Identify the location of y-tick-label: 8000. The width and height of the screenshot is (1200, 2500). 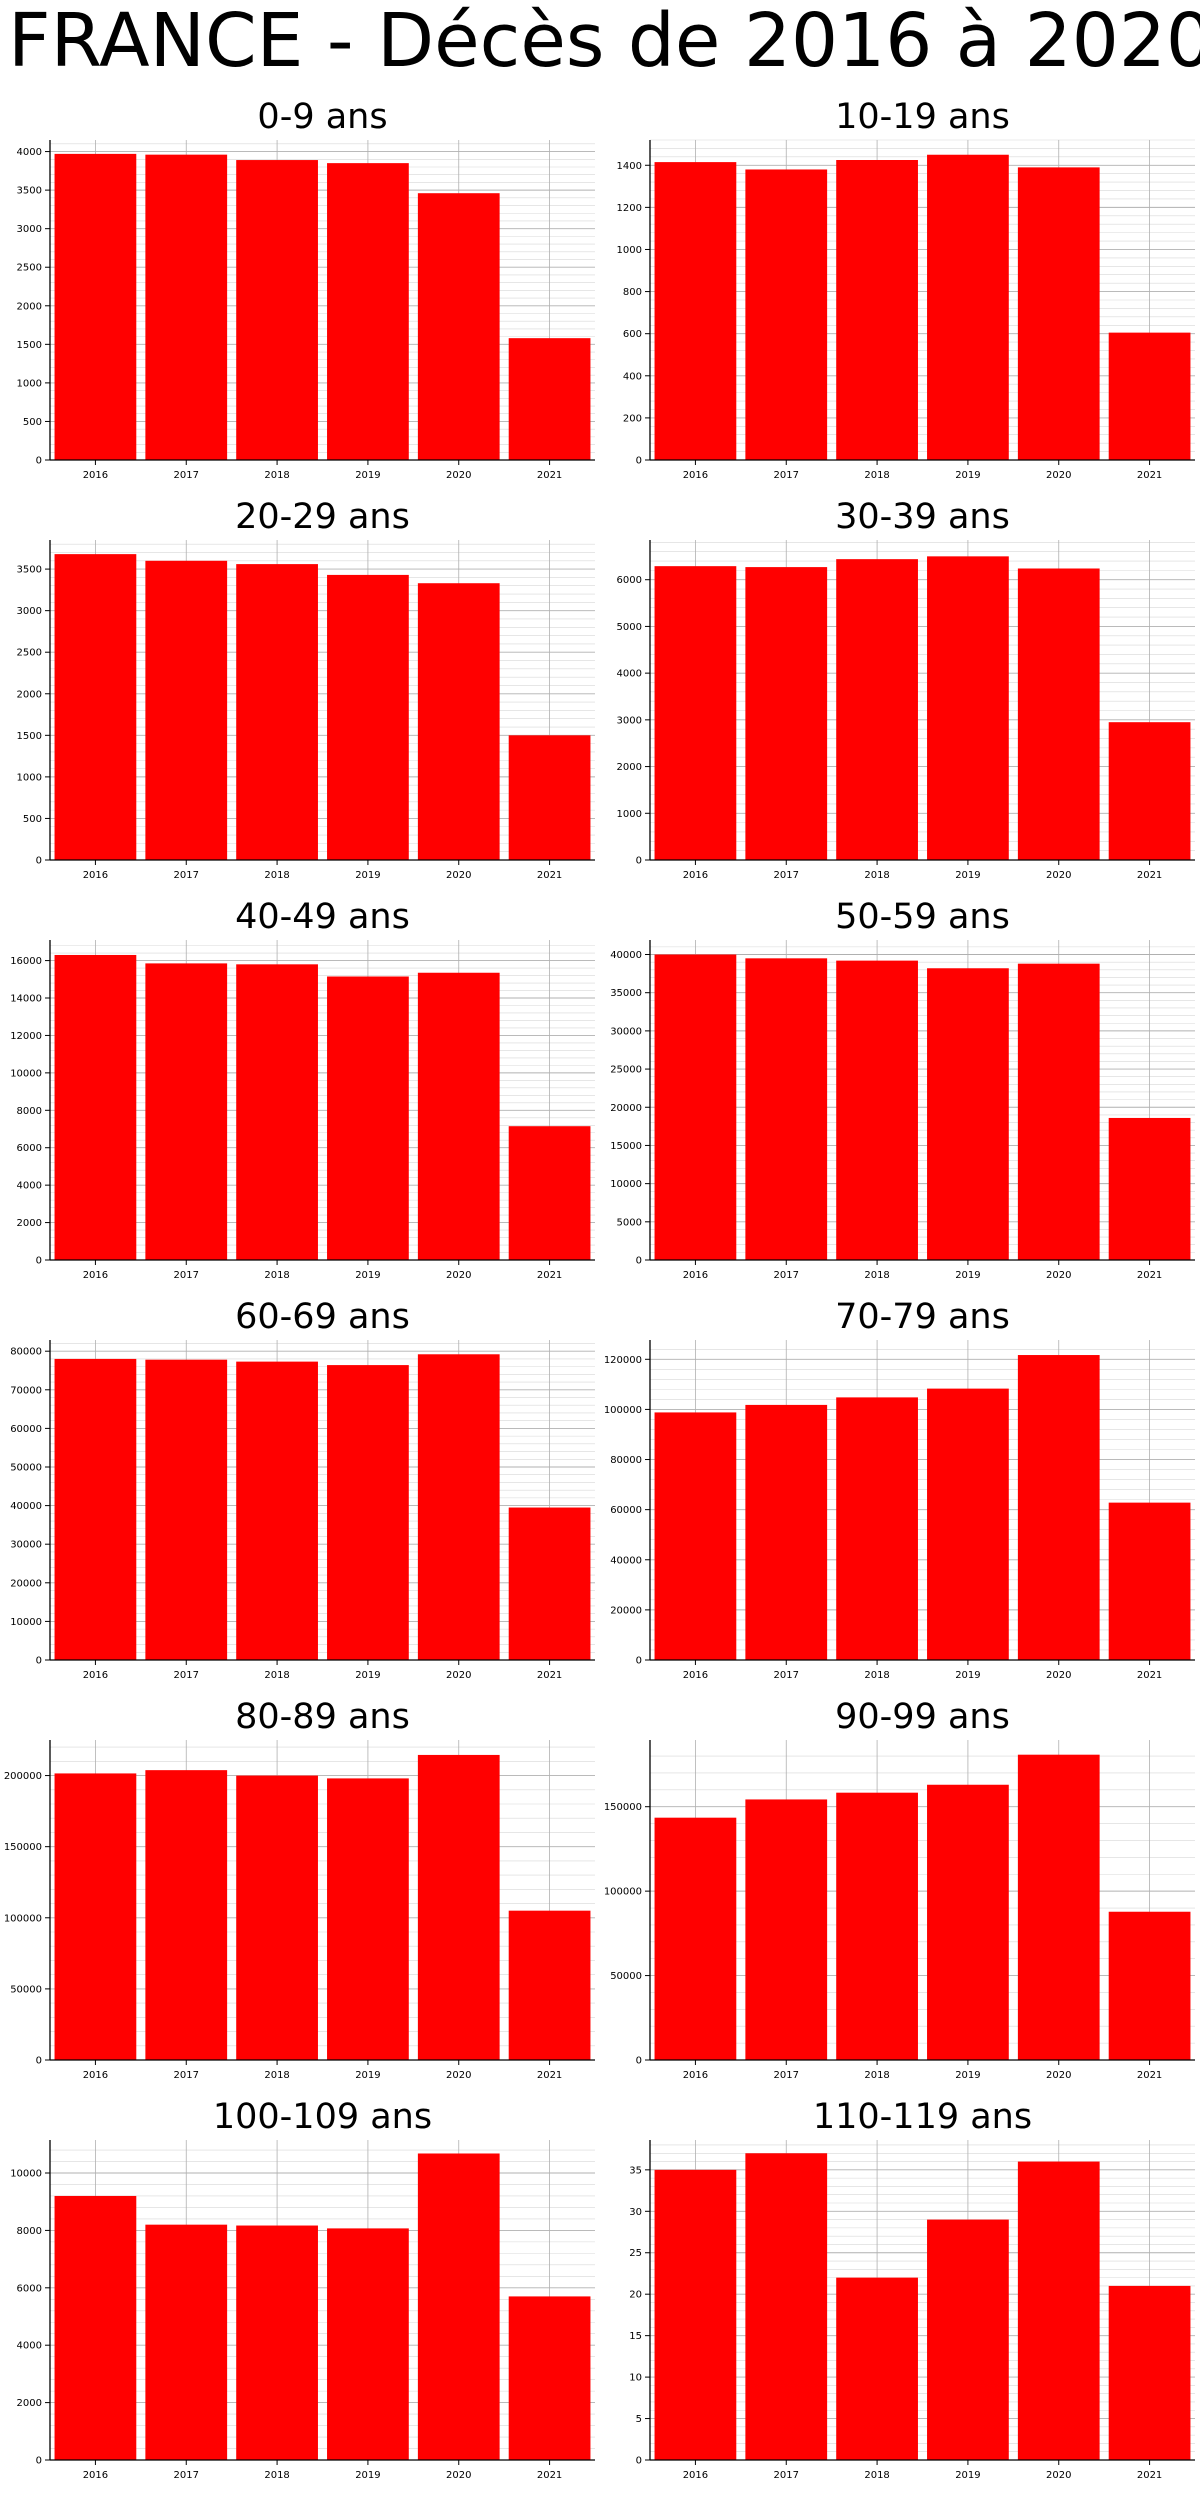
(29, 2231).